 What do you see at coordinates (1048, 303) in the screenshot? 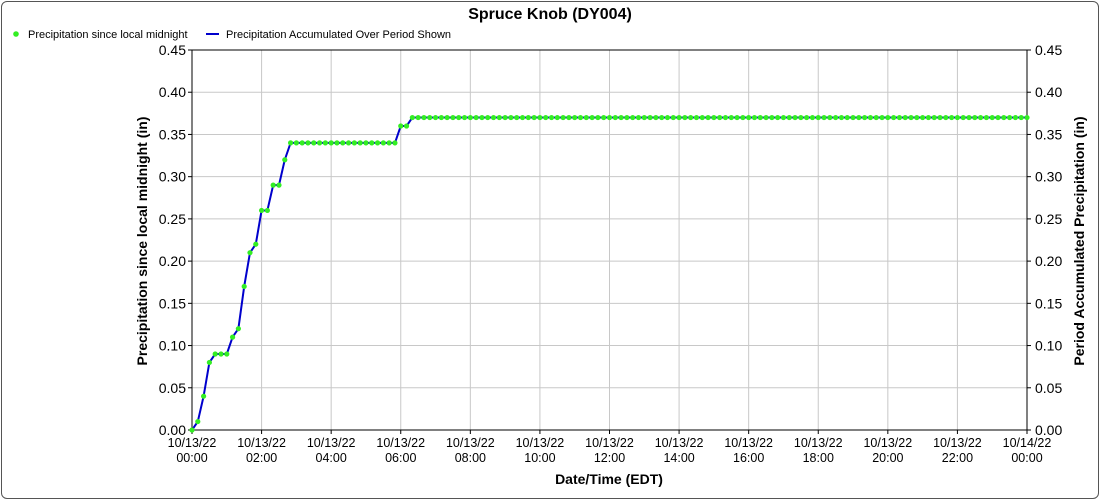
I see `y2-tick-label: 0.15` at bounding box center [1048, 303].